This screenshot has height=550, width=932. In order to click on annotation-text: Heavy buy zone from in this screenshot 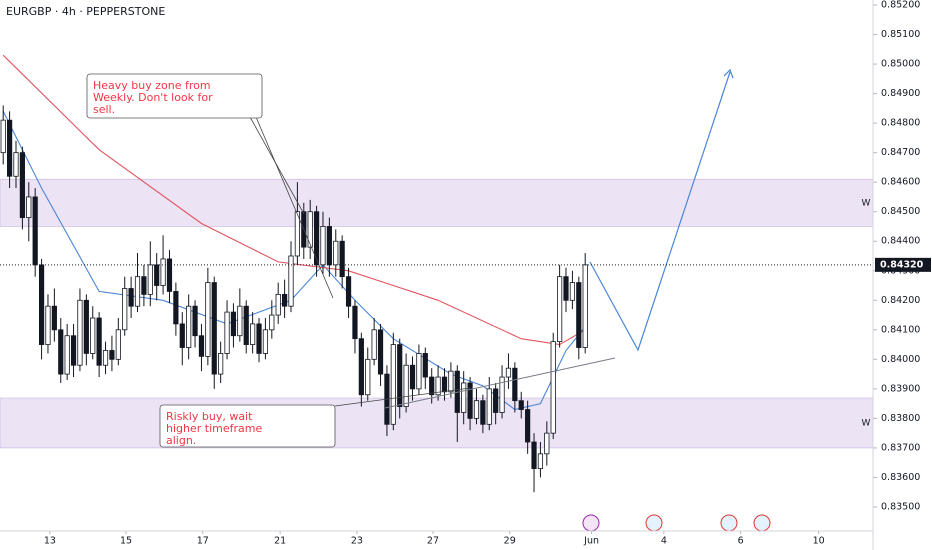, I will do `click(152, 85)`.